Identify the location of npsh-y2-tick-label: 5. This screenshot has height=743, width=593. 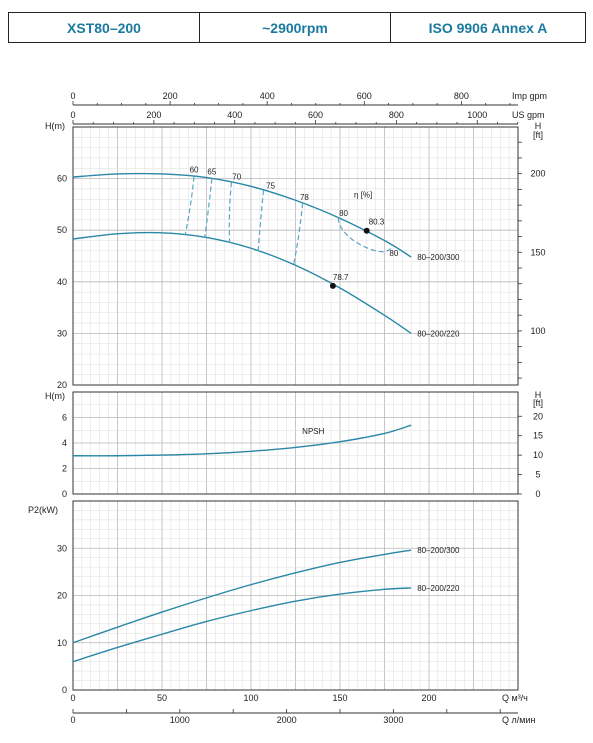
(537, 475).